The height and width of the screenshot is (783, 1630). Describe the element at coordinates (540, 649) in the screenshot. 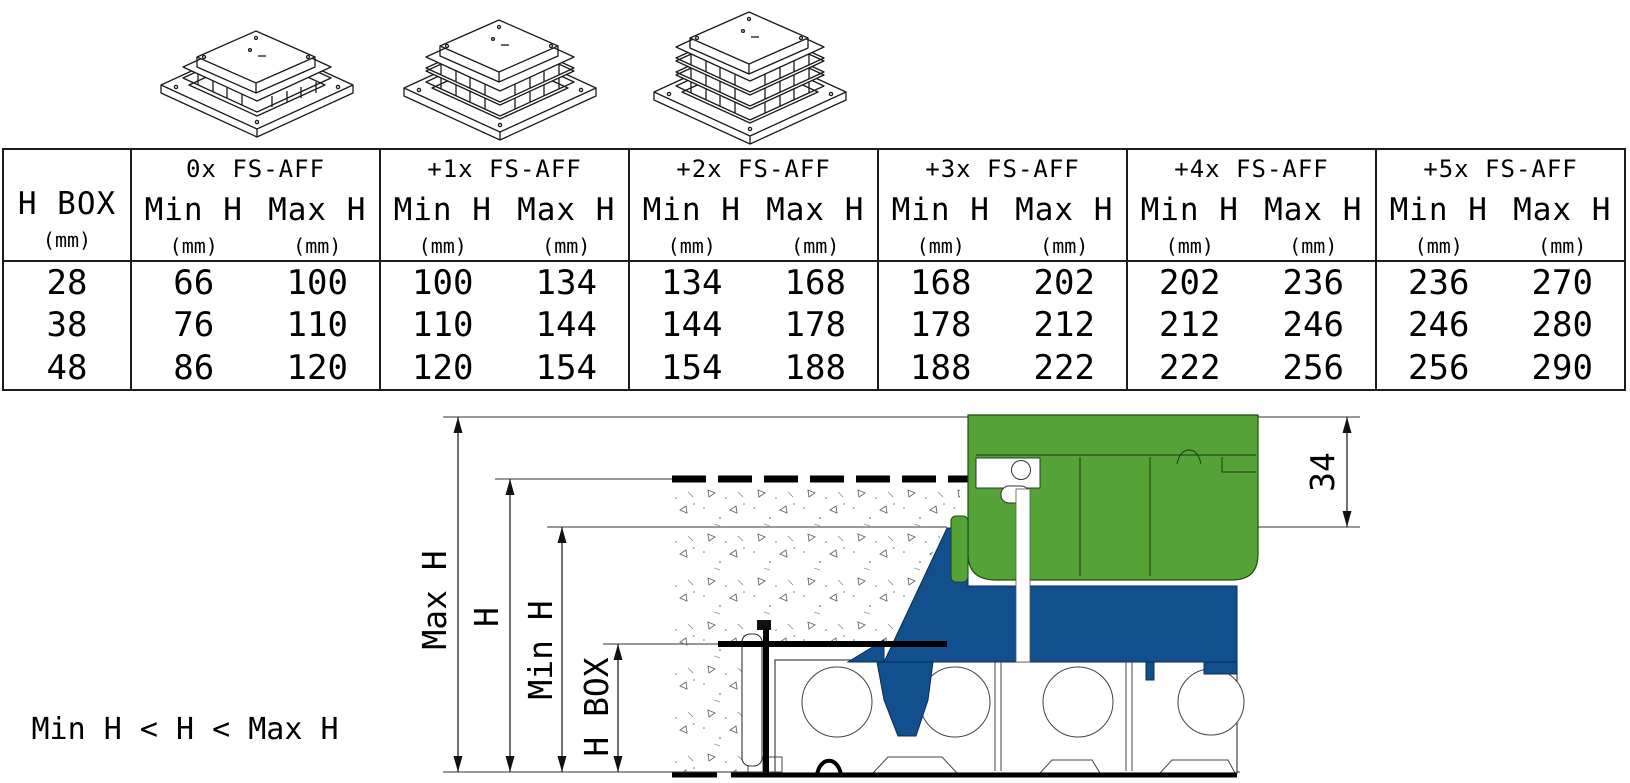

I see `dim-label-min-h: Min H` at that location.